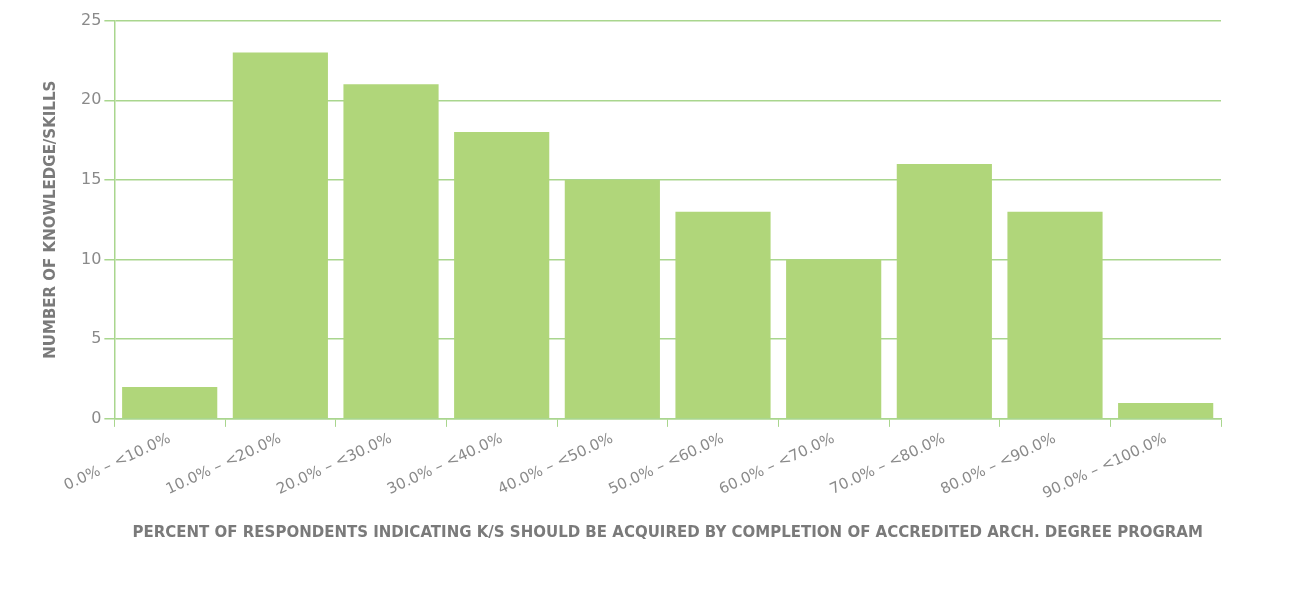  I want to click on y-tick-label: 25, so click(91, 19).